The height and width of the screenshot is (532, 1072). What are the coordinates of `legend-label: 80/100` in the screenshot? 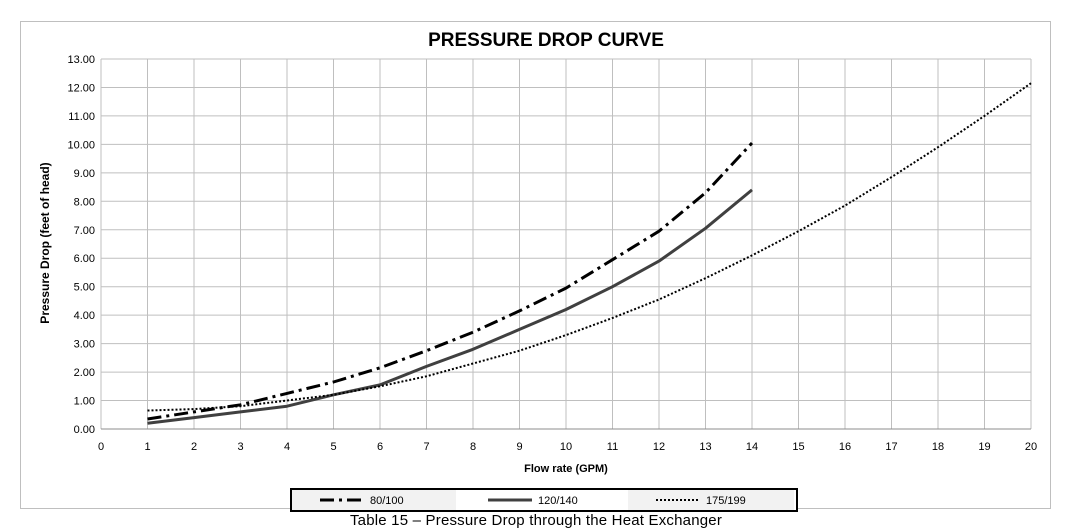 It's located at (387, 501).